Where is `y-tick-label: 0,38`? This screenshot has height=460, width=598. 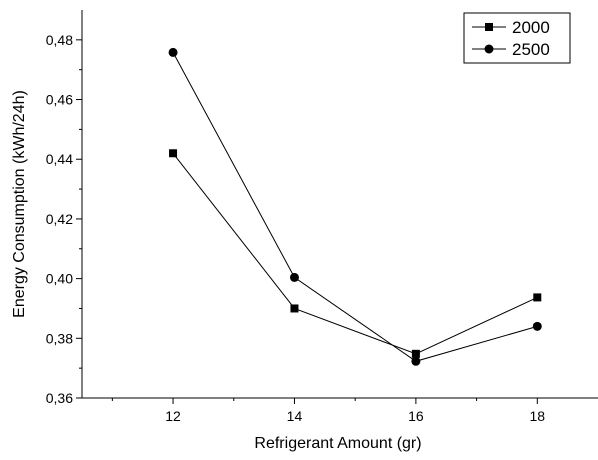 y-tick-label: 0,38 is located at coordinates (59, 338).